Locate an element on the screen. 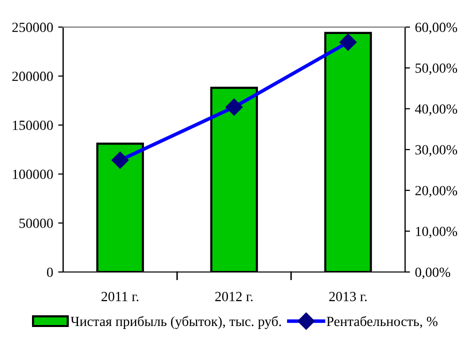 The image size is (471, 343). x-tick-label: 2013 г. is located at coordinates (348, 297).